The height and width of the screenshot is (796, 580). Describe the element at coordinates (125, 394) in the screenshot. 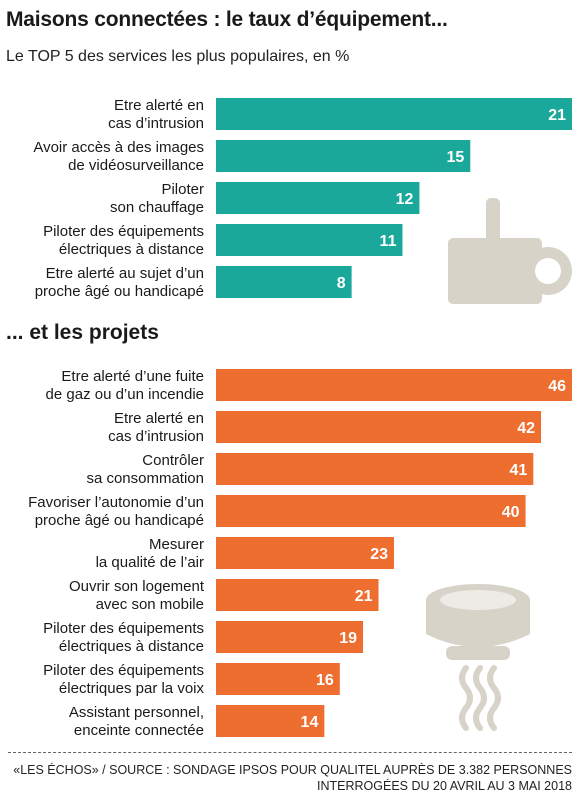

I see `category-label: de gaz ou d’un incendie` at that location.